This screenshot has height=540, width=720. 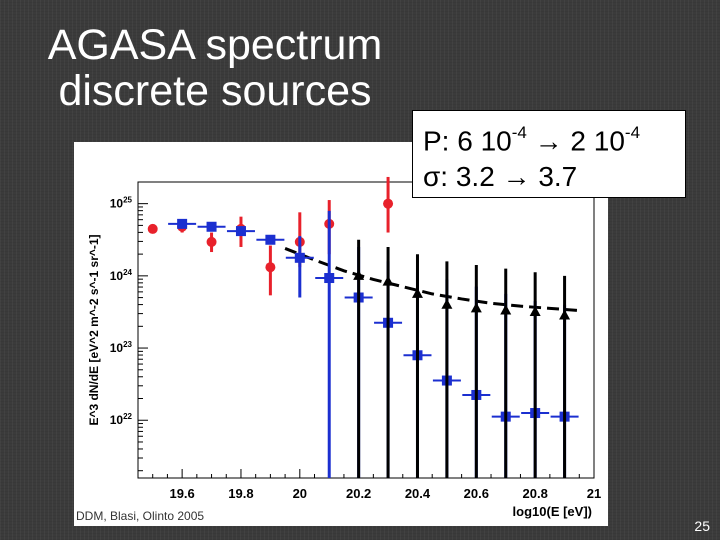 I want to click on sigma-line: σ: 3.2 → 3.7, so click(x=554, y=177).